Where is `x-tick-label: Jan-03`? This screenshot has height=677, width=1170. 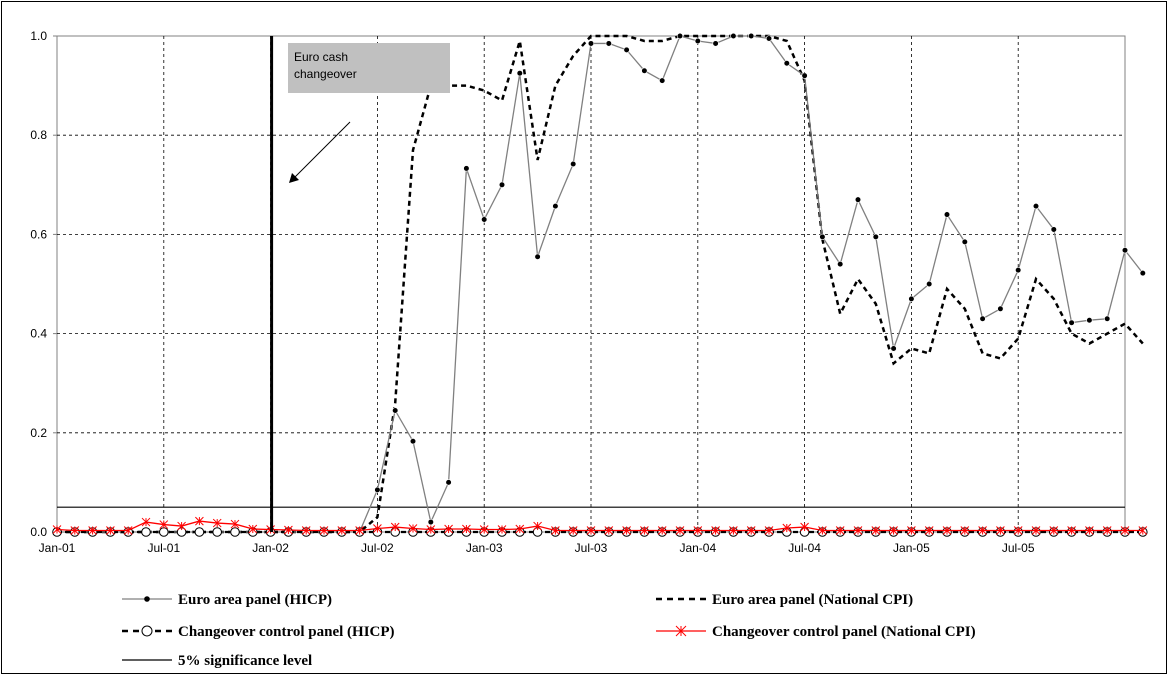 x-tick-label: Jan-03 is located at coordinates (484, 548).